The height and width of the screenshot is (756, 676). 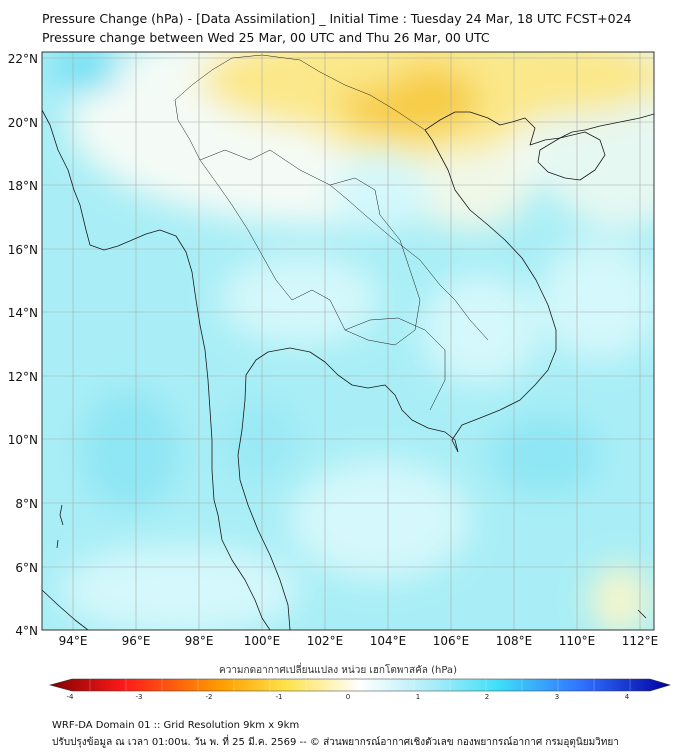 I want to click on border-laos, so click(x=409, y=262).